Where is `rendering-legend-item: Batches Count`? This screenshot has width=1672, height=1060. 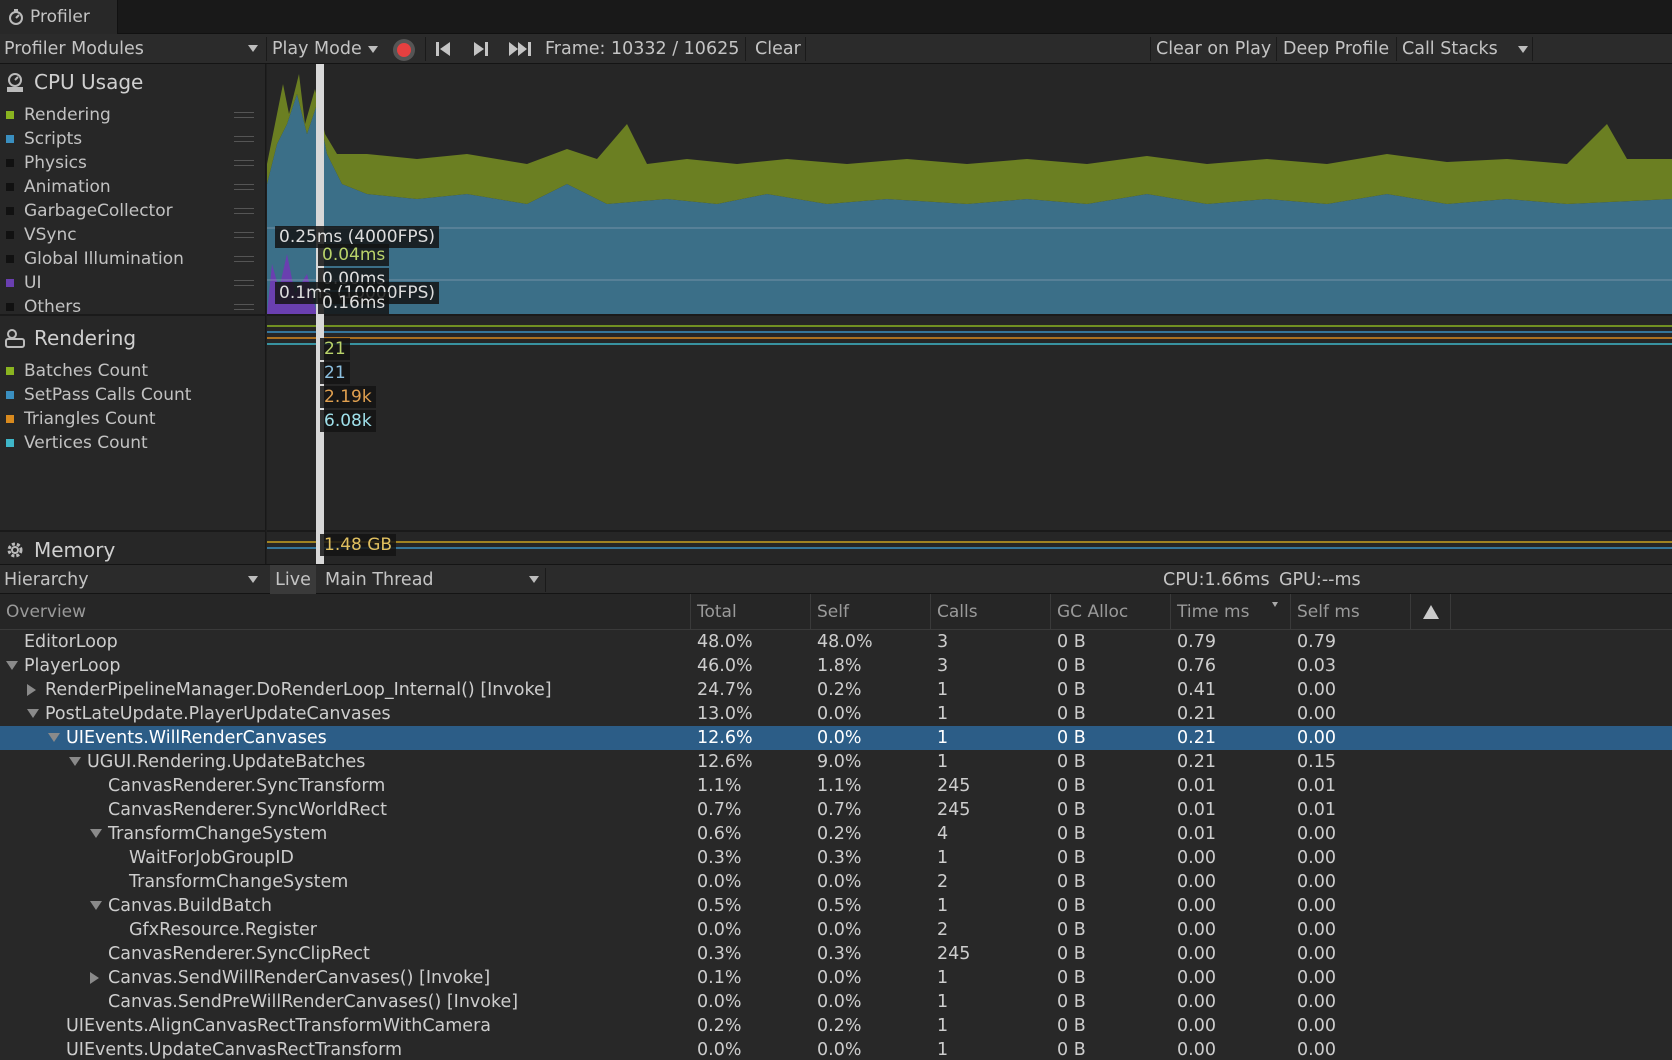
rendering-legend-item: Batches Count is located at coordinates (134, 371).